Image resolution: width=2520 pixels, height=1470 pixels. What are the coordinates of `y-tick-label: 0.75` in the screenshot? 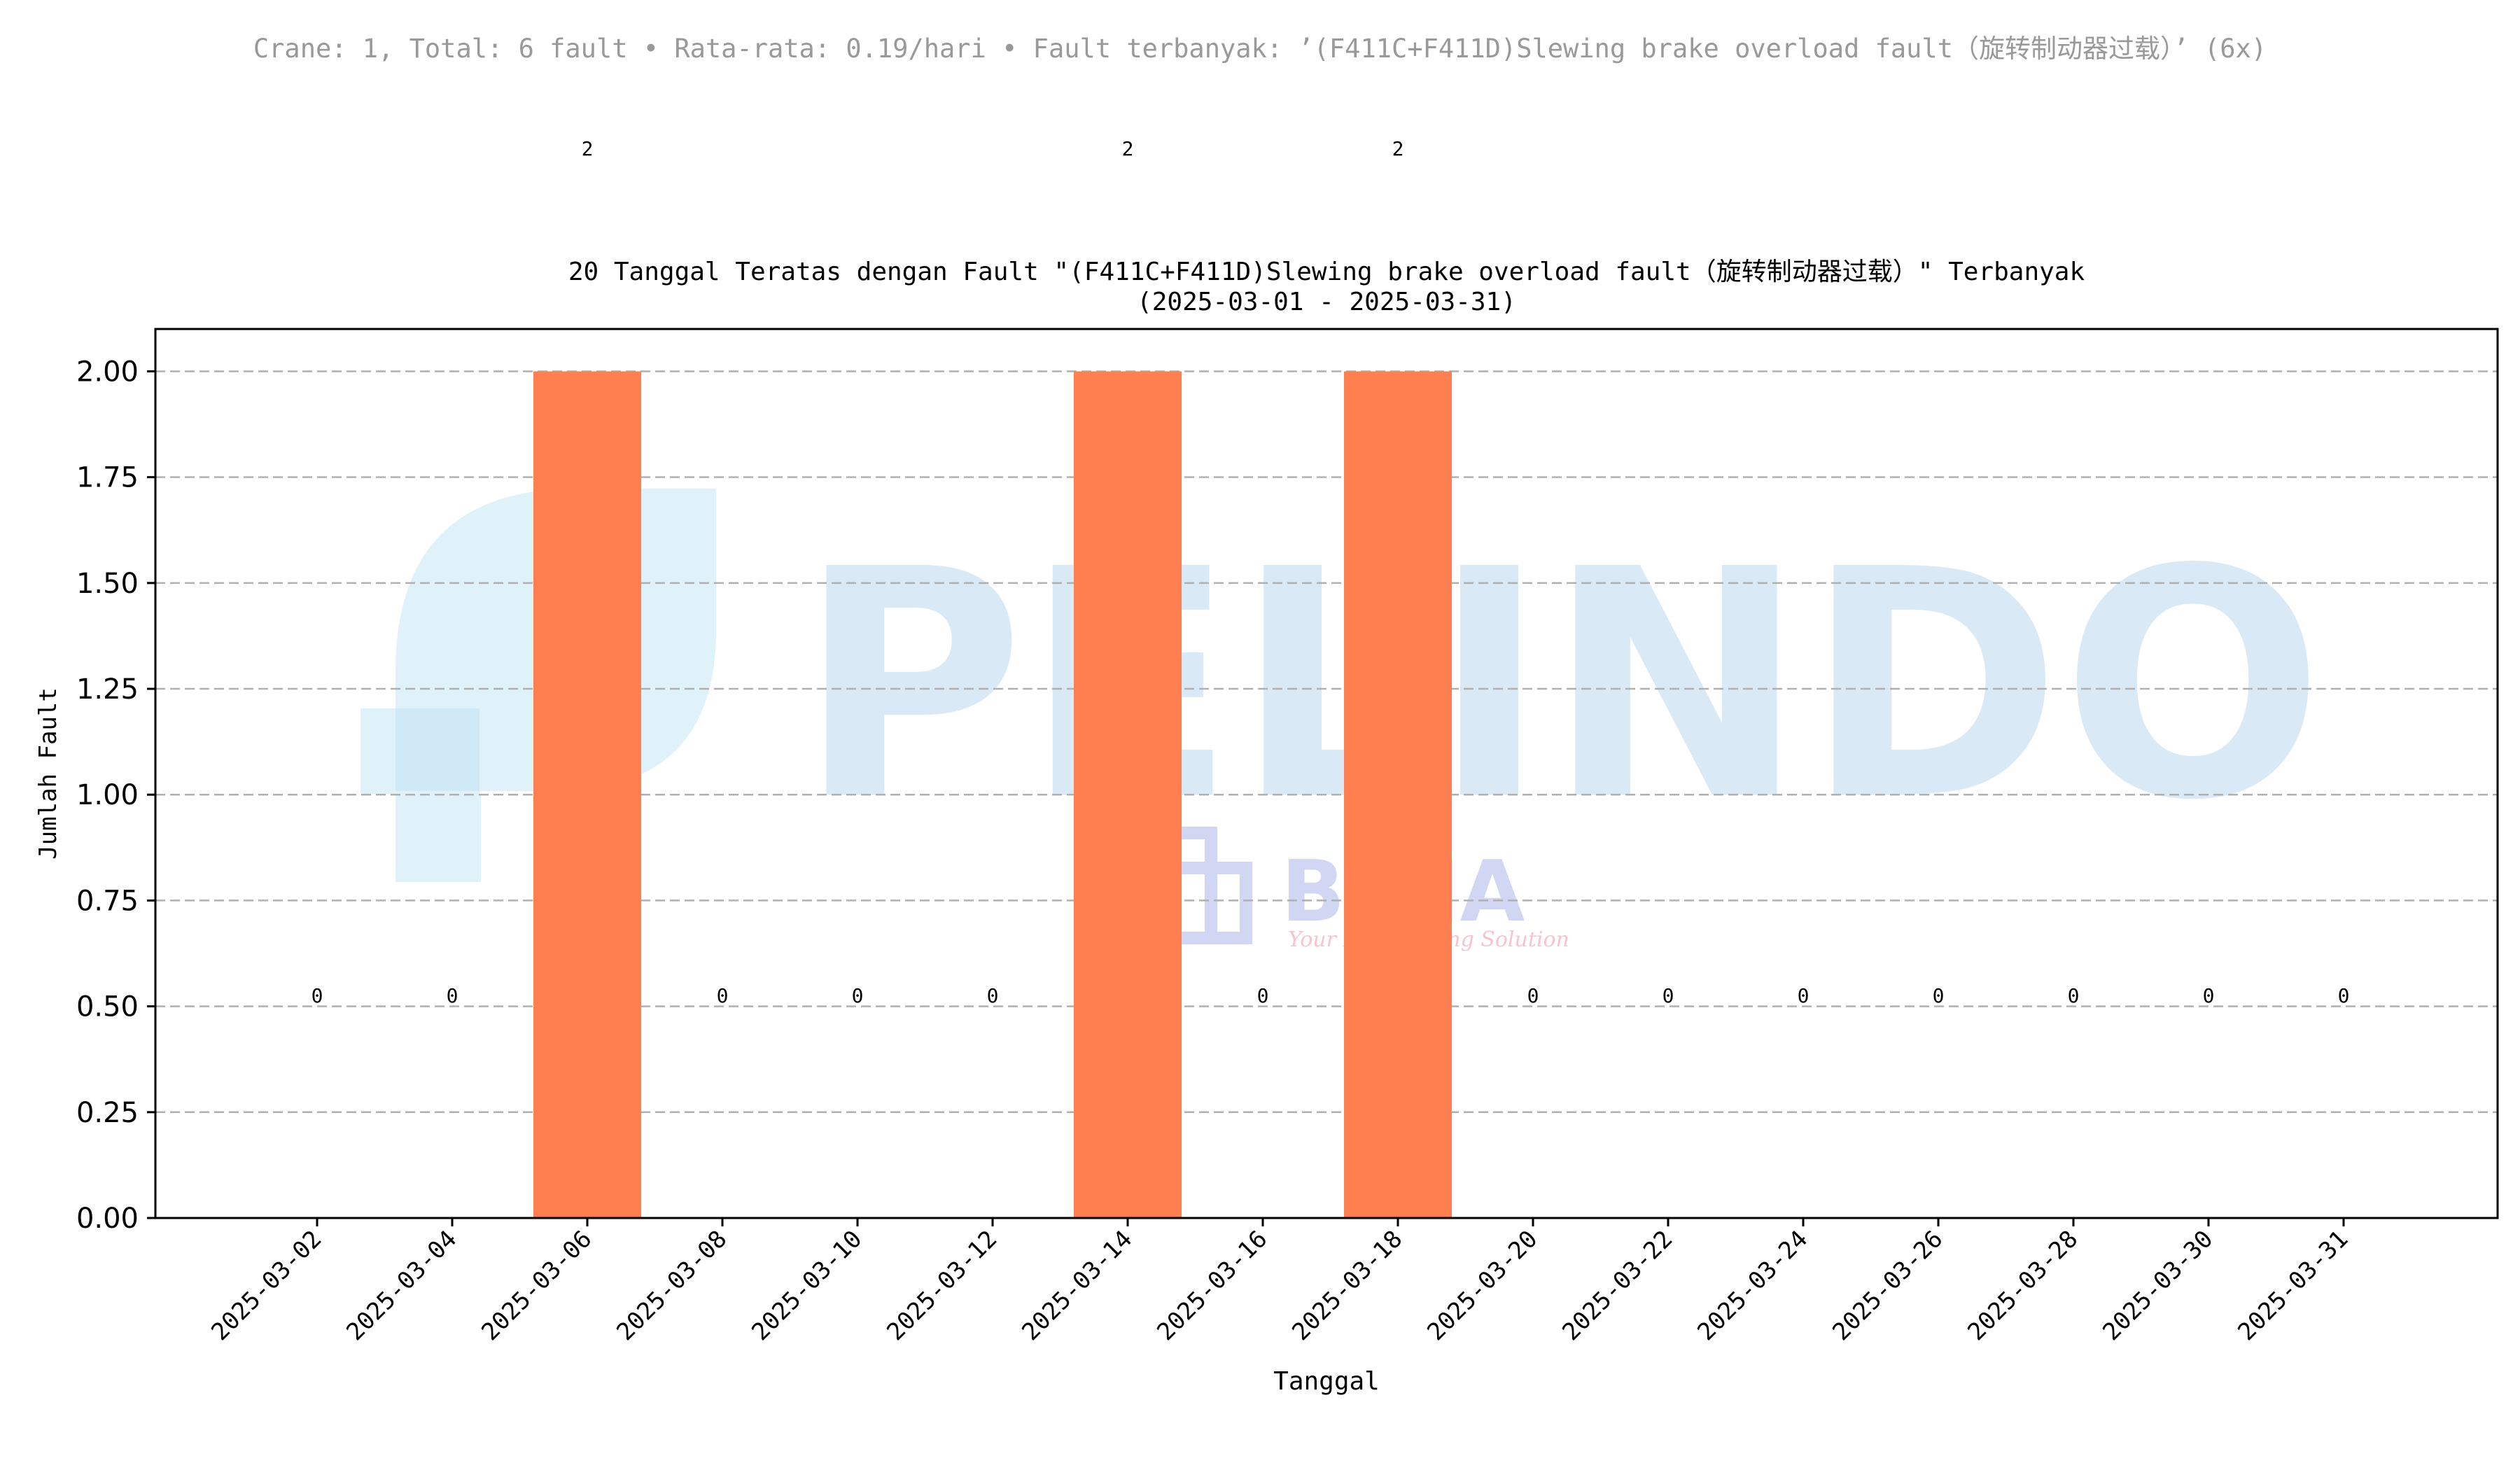 It's located at (107, 901).